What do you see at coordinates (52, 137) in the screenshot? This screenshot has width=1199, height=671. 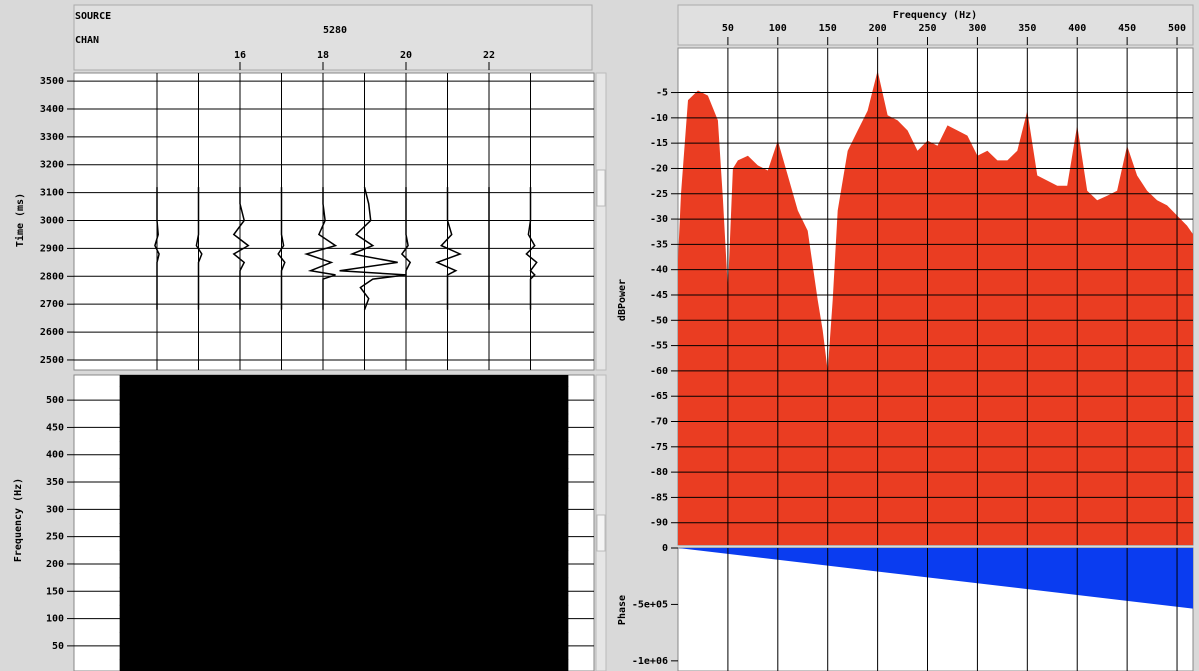 I see `y-tick-label: 3300` at bounding box center [52, 137].